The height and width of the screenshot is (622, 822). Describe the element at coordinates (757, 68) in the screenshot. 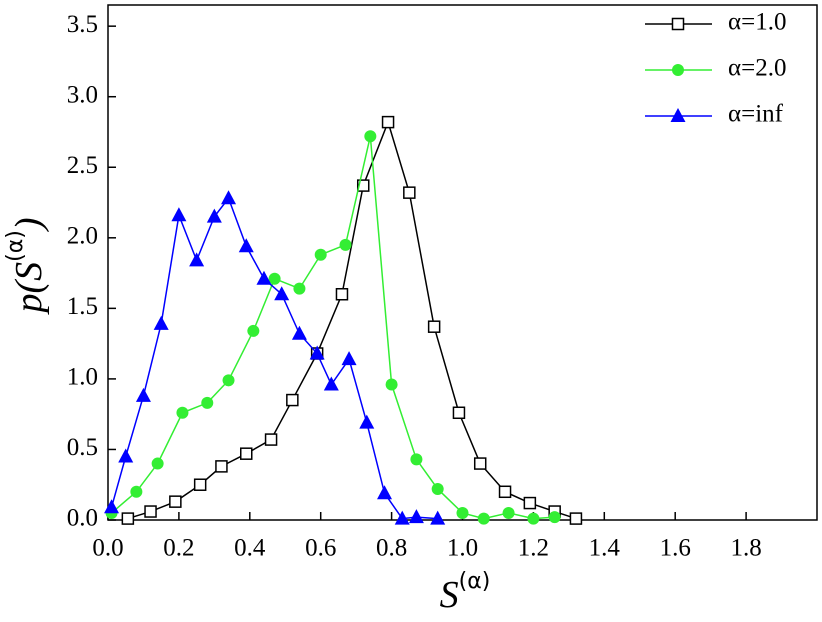

I see `legend-label: α=2.0` at that location.